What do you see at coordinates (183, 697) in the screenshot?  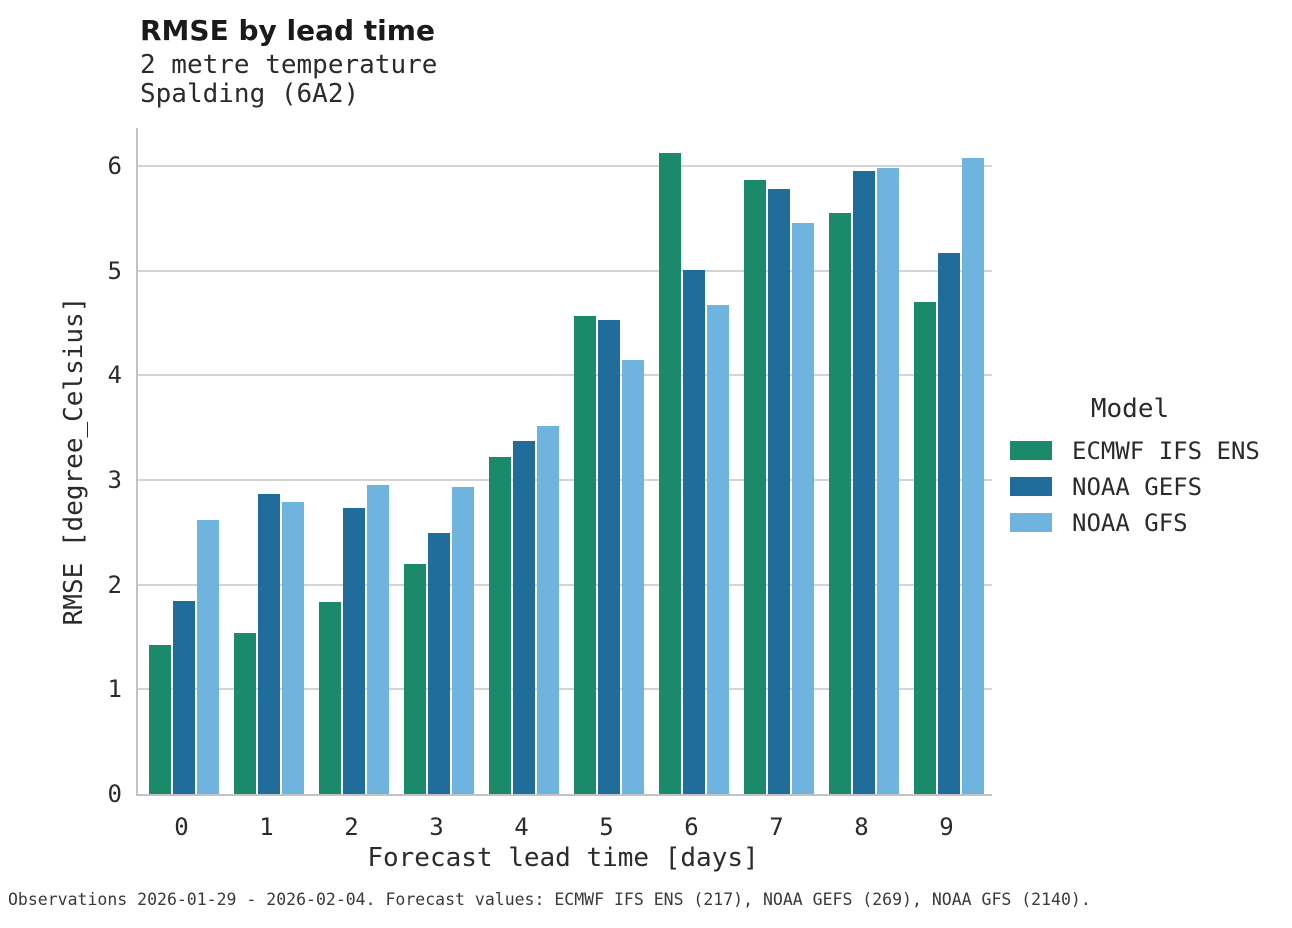 I see `bar-noaa-gefs-lead0` at bounding box center [183, 697].